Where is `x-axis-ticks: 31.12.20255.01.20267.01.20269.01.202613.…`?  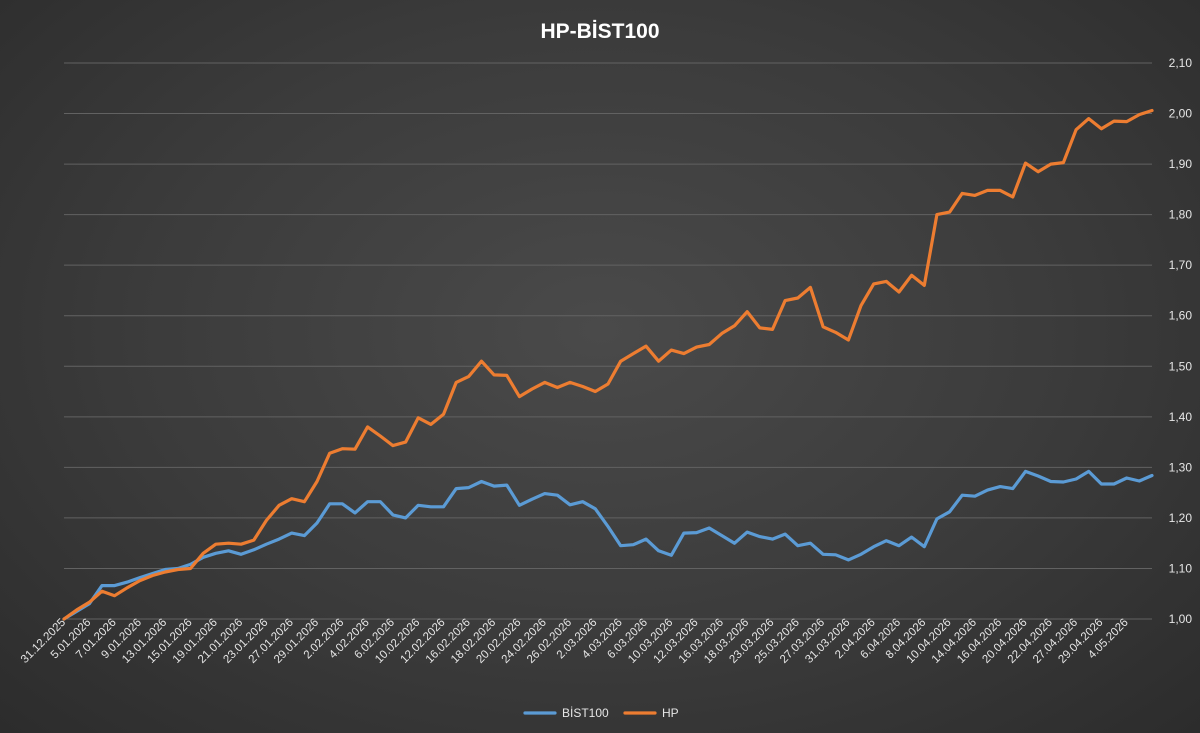
x-axis-ticks: 31.12.20255.01.20267.01.20269.01.202613.… is located at coordinates (575, 641).